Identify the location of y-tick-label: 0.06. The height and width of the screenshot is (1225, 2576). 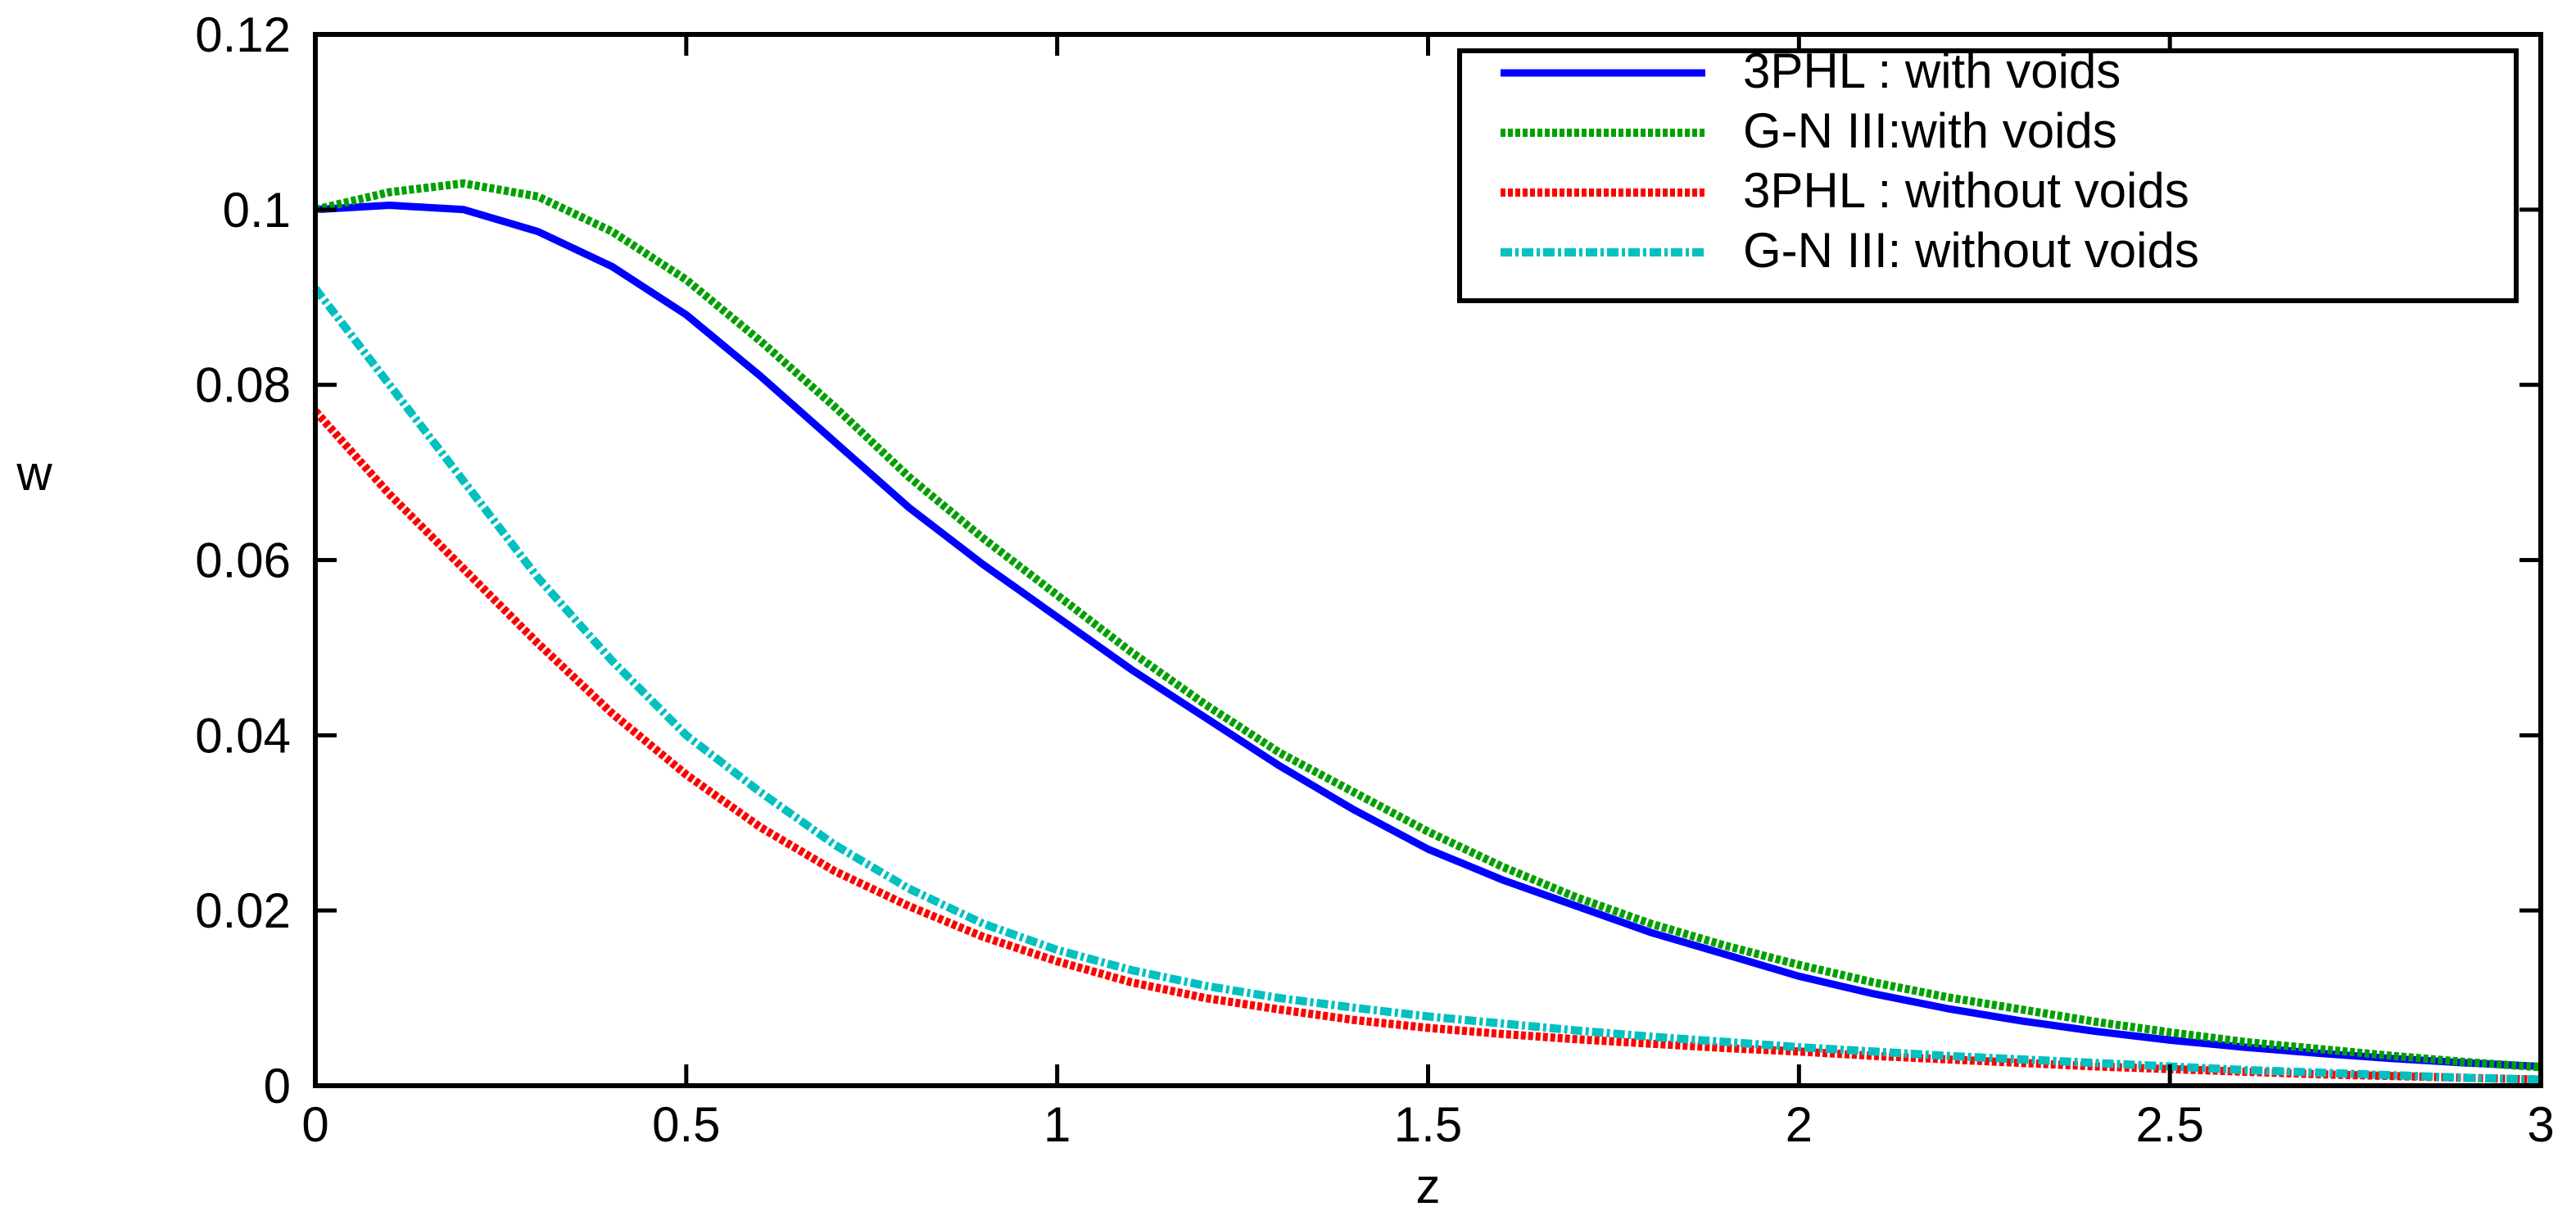
(243, 560).